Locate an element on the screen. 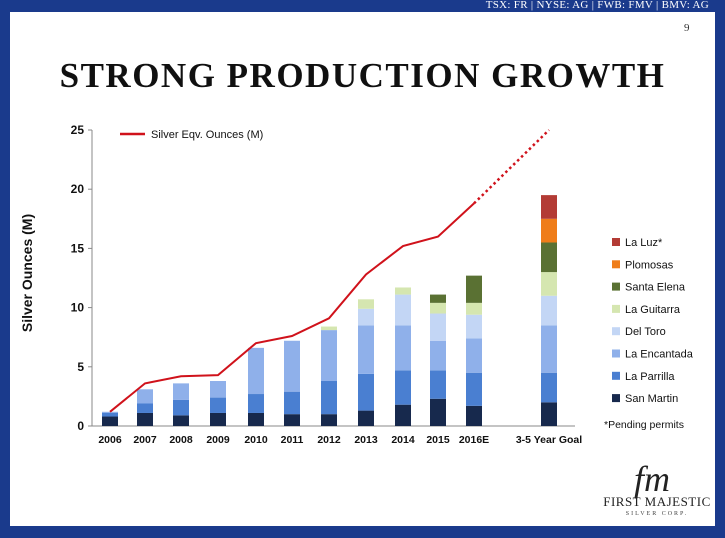  y-tick-label: 0 is located at coordinates (80, 426).